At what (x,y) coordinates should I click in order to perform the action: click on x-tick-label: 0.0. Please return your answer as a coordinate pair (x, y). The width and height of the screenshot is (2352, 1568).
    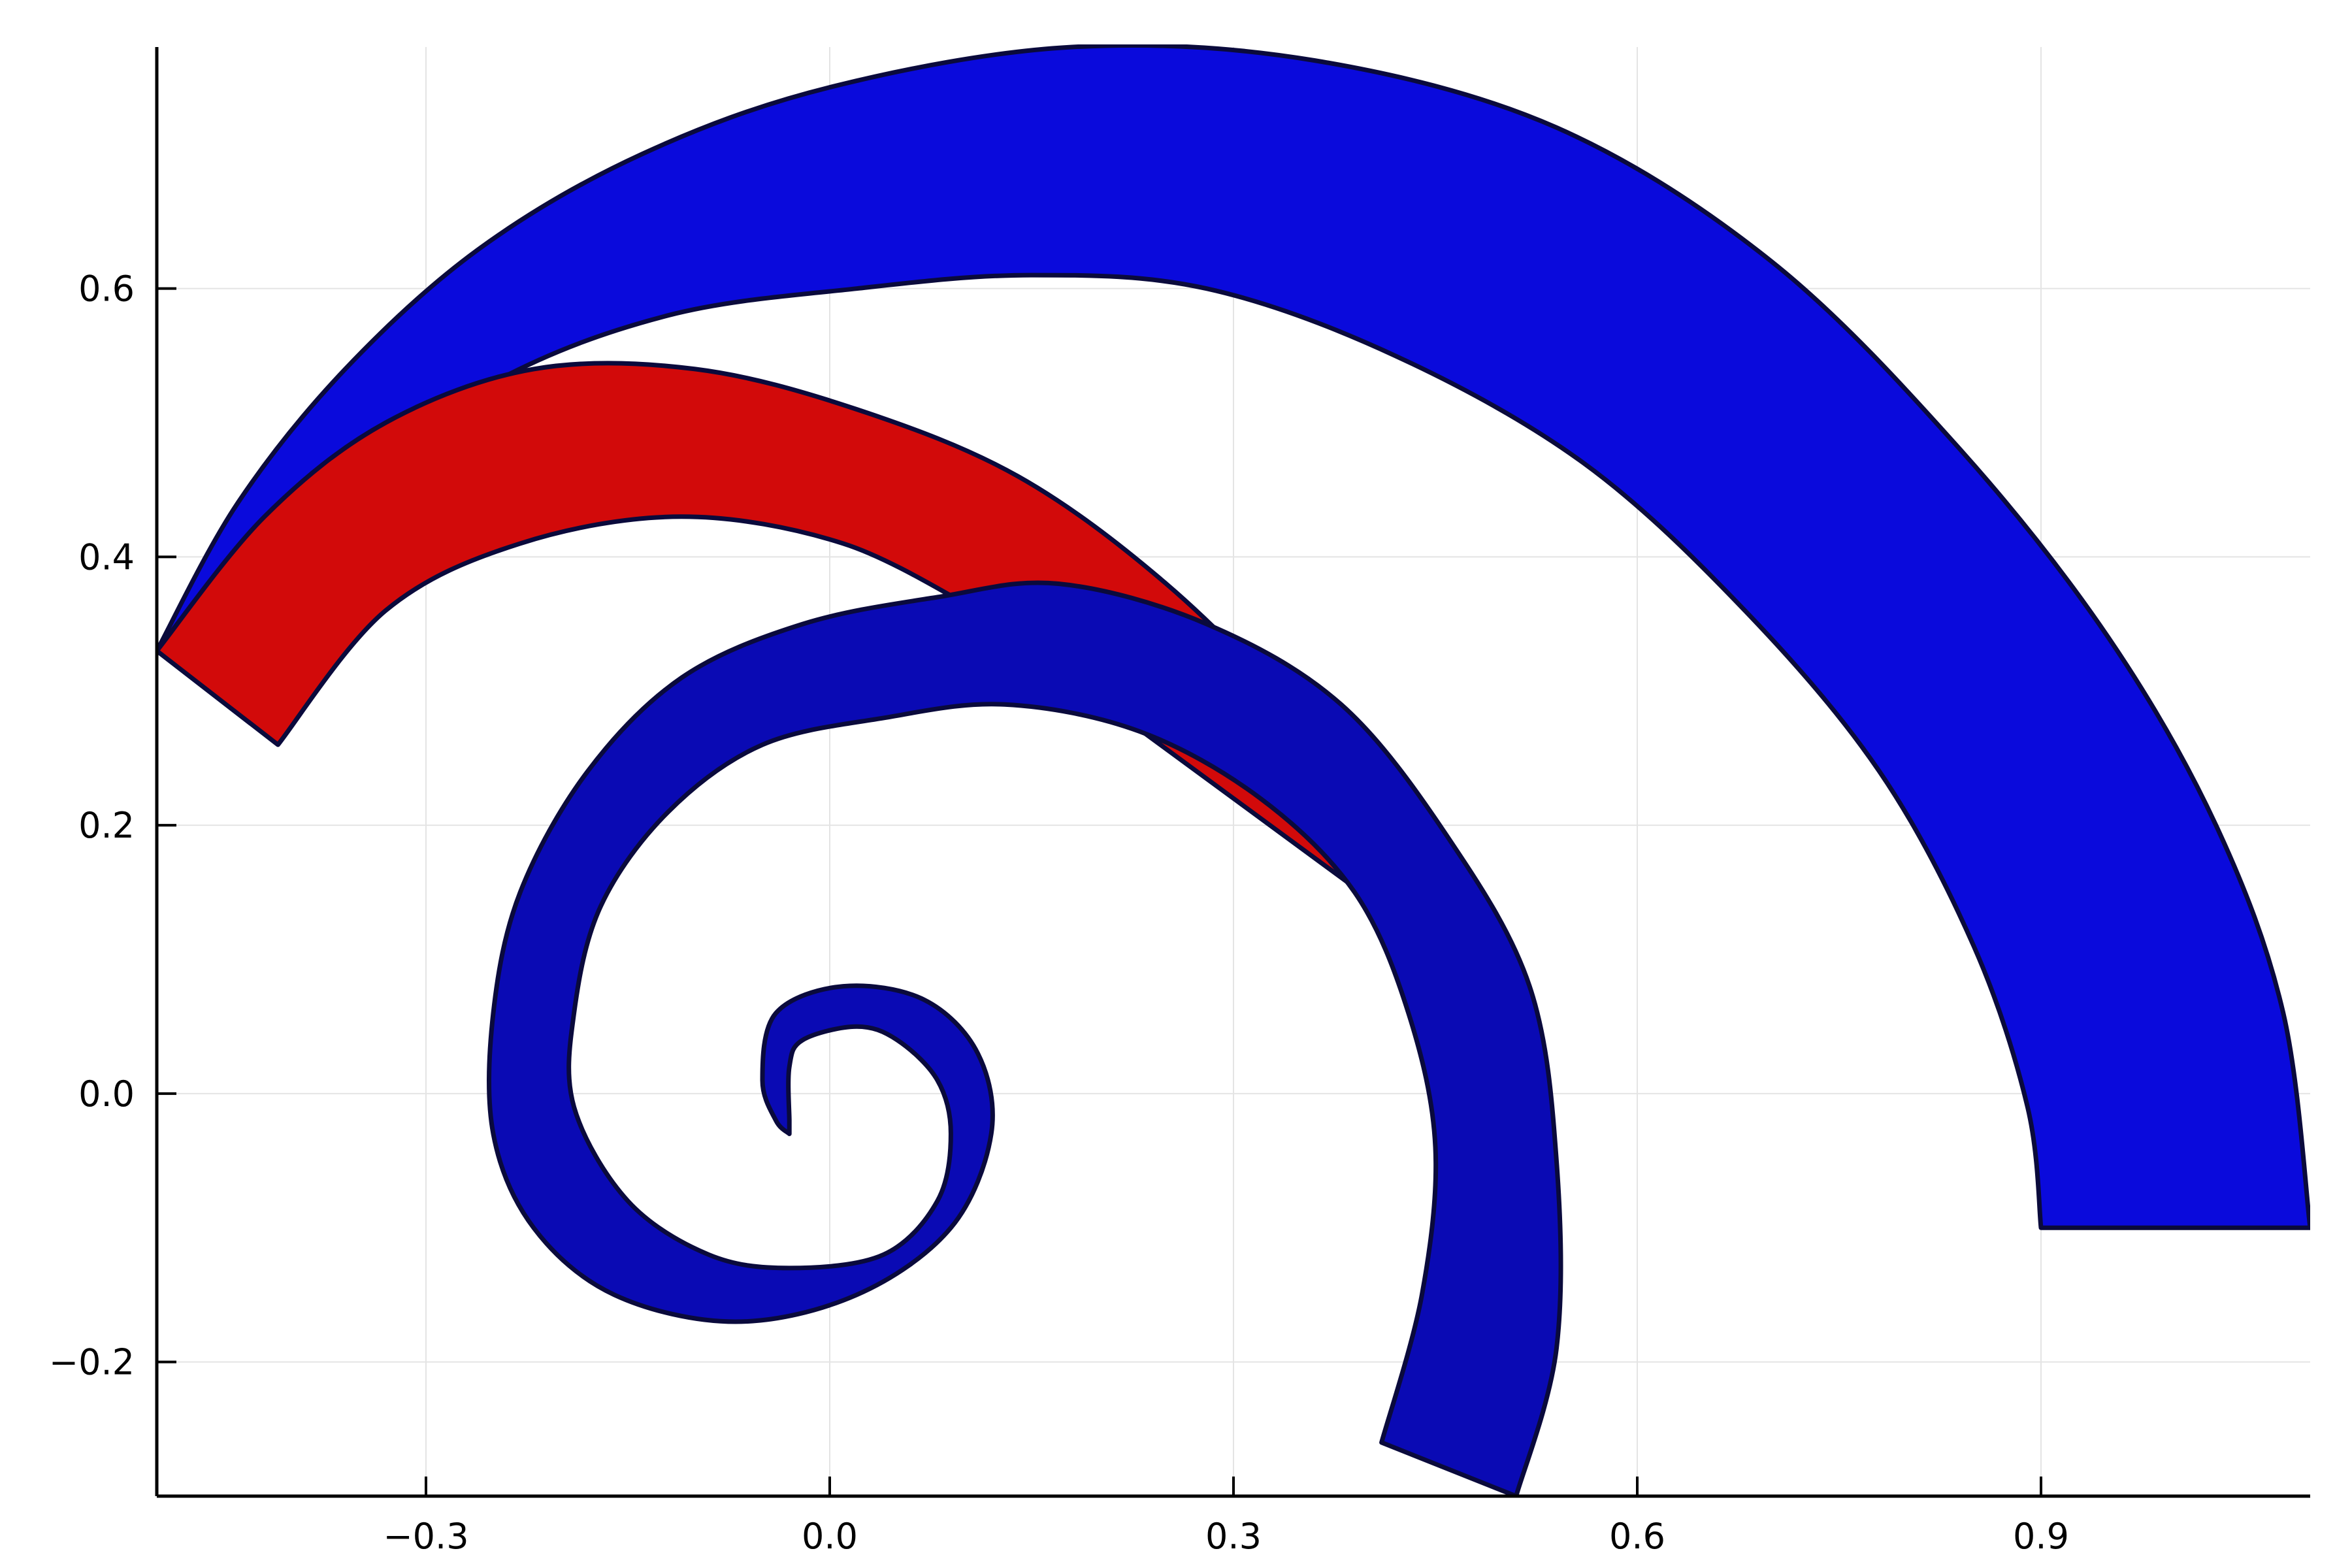
    Looking at the image, I should click on (830, 1536).